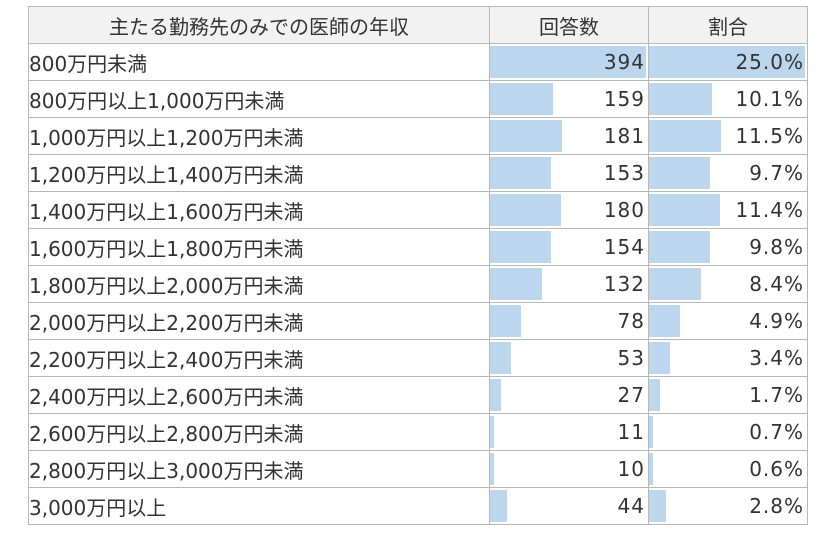 This screenshot has width=840, height=534. What do you see at coordinates (259, 173) in the screenshot?
I see `income-range-label: 1,200万円以上1,400万円未満` at bounding box center [259, 173].